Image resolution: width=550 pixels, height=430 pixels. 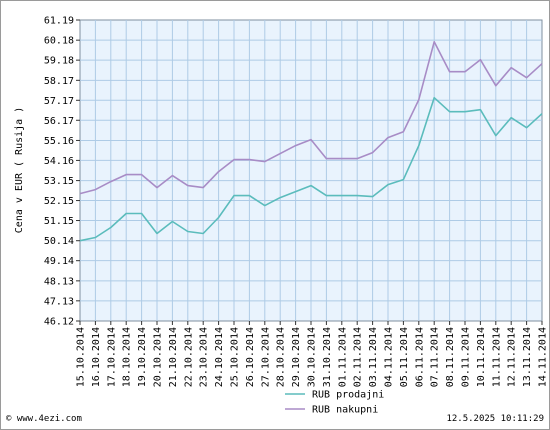 What do you see at coordinates (495, 419) in the screenshot?
I see `footer-timestamp: 12.5.2025 10:11:29` at bounding box center [495, 419].